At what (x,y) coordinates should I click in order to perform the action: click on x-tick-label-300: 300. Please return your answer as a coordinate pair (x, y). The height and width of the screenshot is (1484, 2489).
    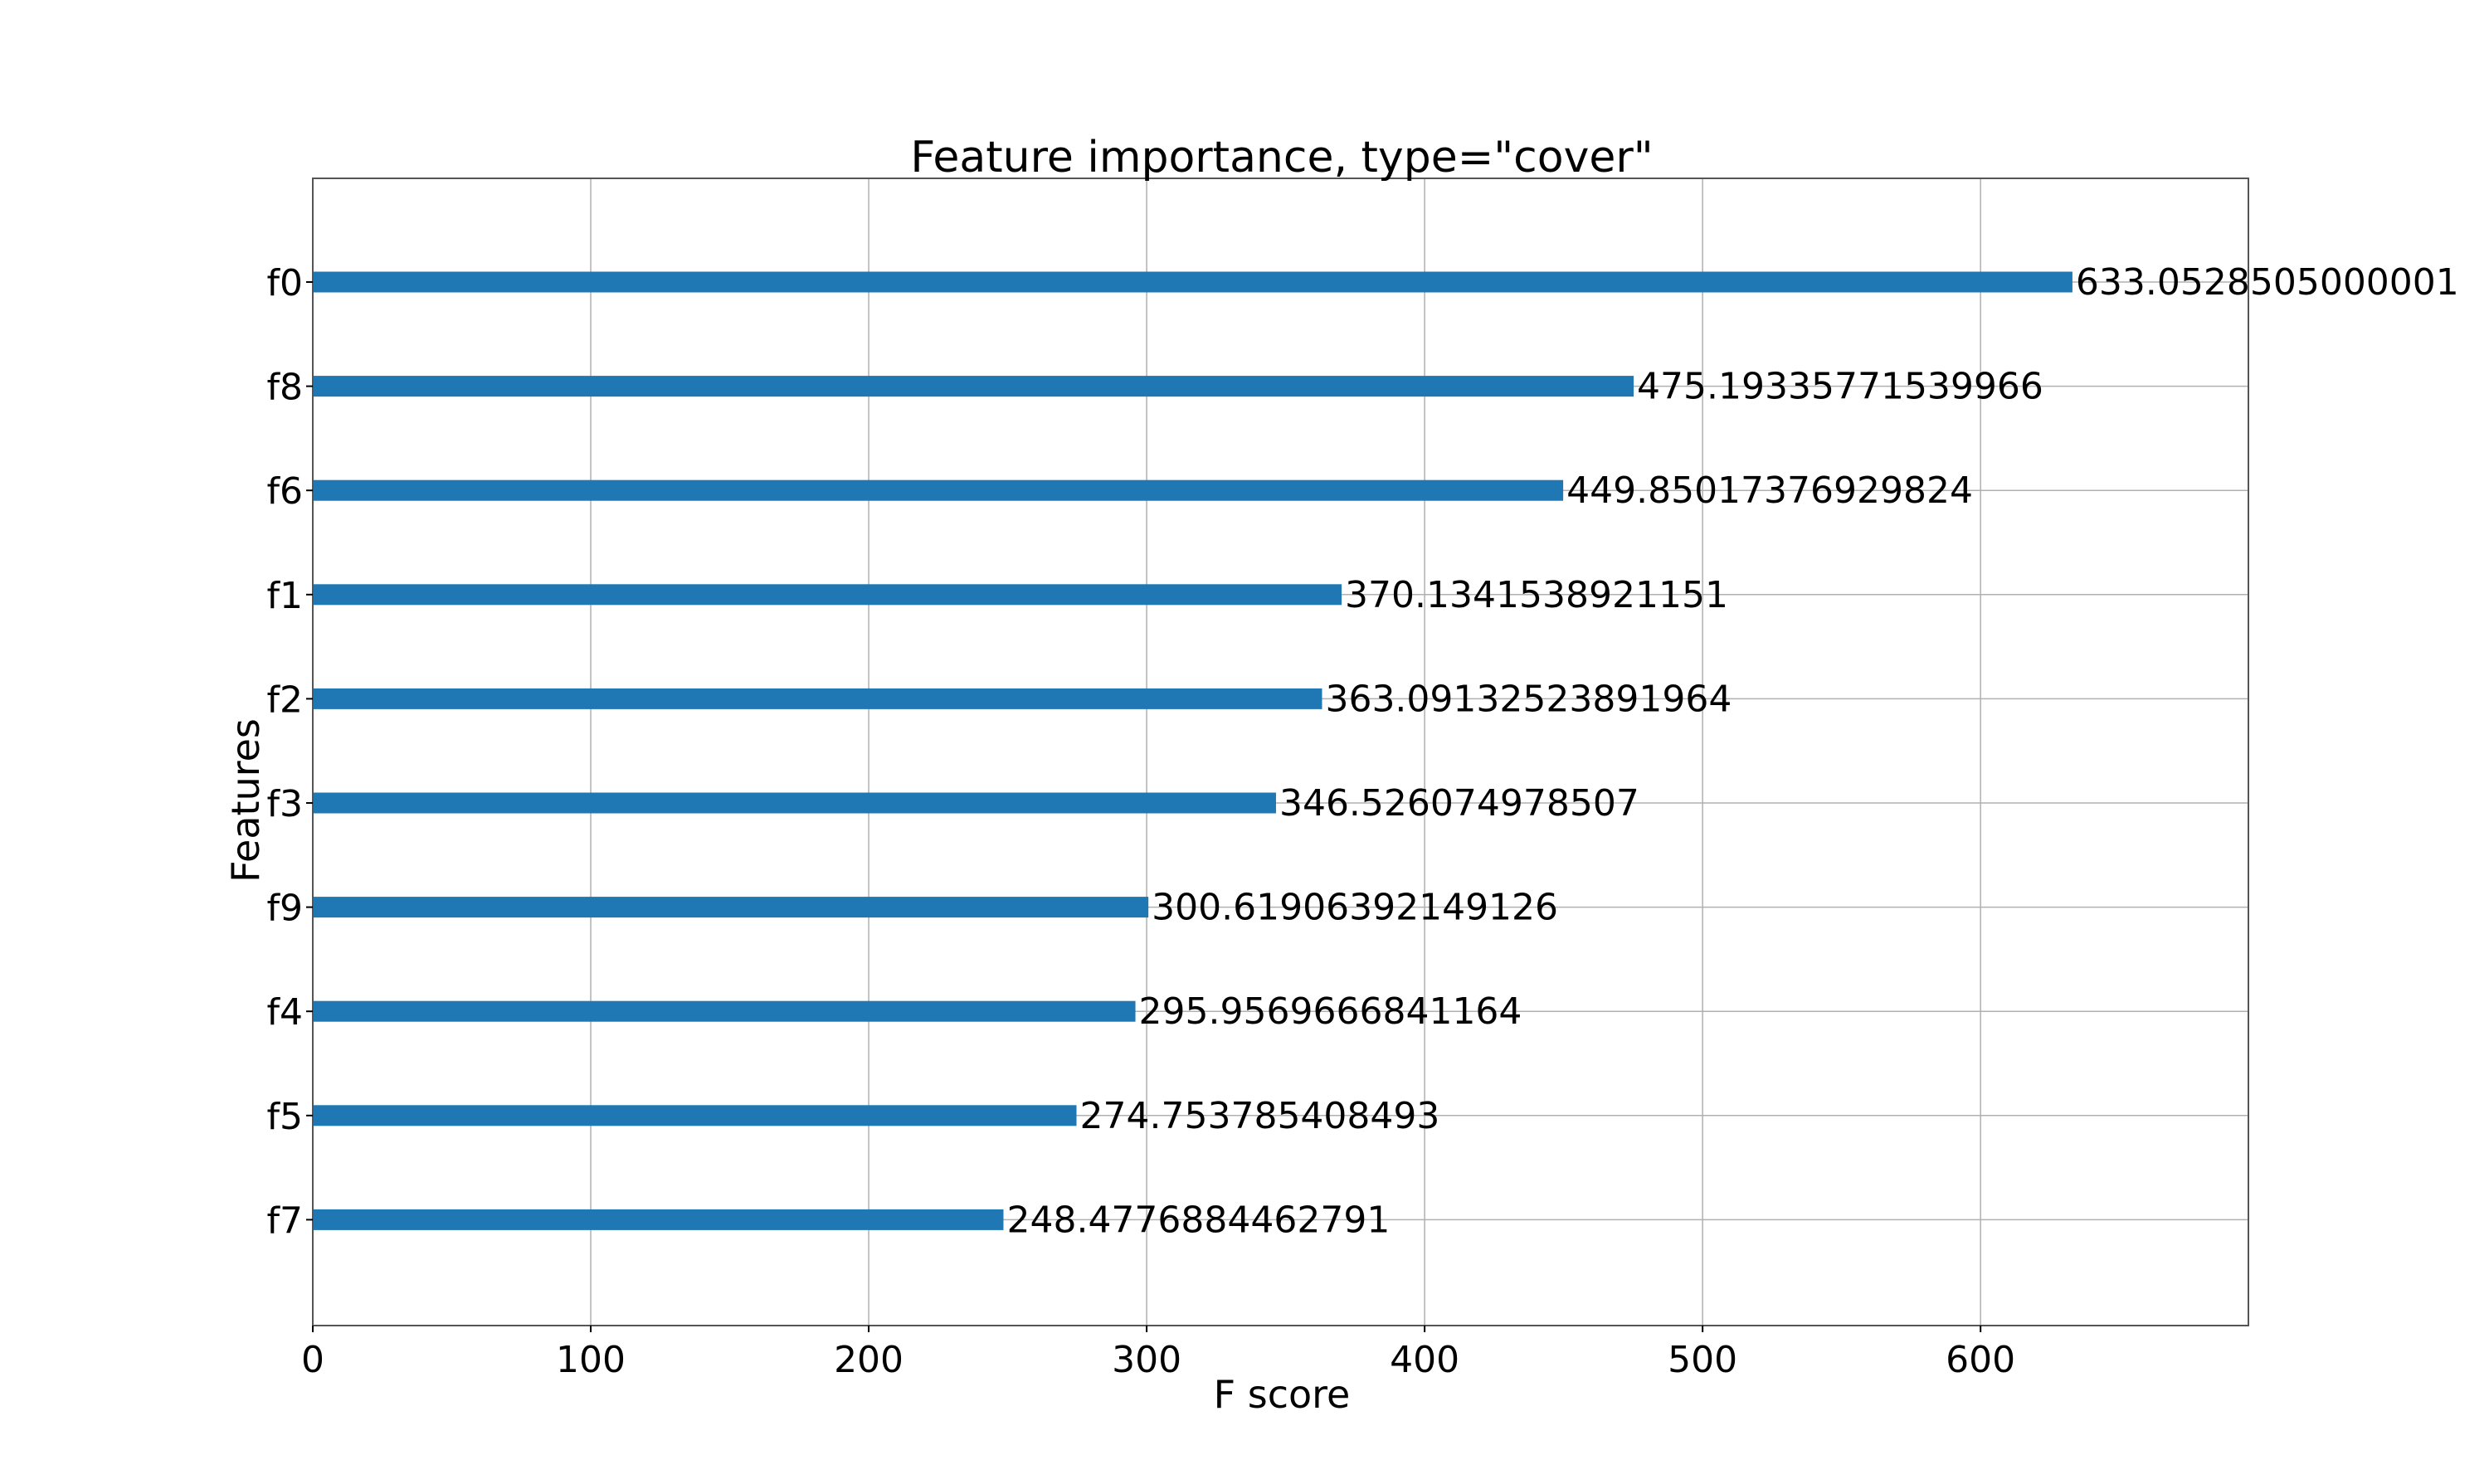
    Looking at the image, I should click on (1146, 1360).